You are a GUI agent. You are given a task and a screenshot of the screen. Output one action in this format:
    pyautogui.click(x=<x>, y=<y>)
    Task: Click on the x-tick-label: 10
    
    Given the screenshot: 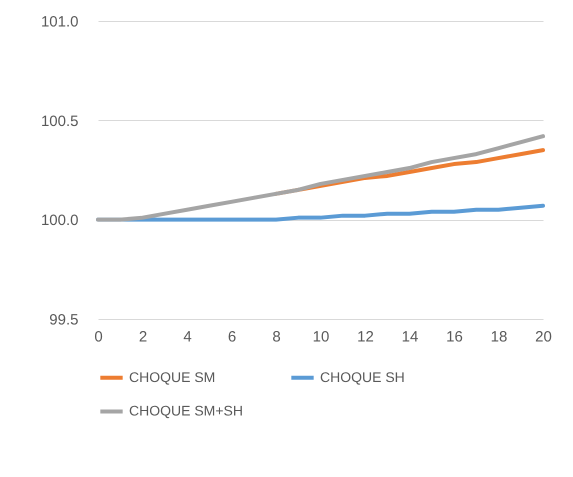 What is the action you would take?
    pyautogui.click(x=321, y=337)
    